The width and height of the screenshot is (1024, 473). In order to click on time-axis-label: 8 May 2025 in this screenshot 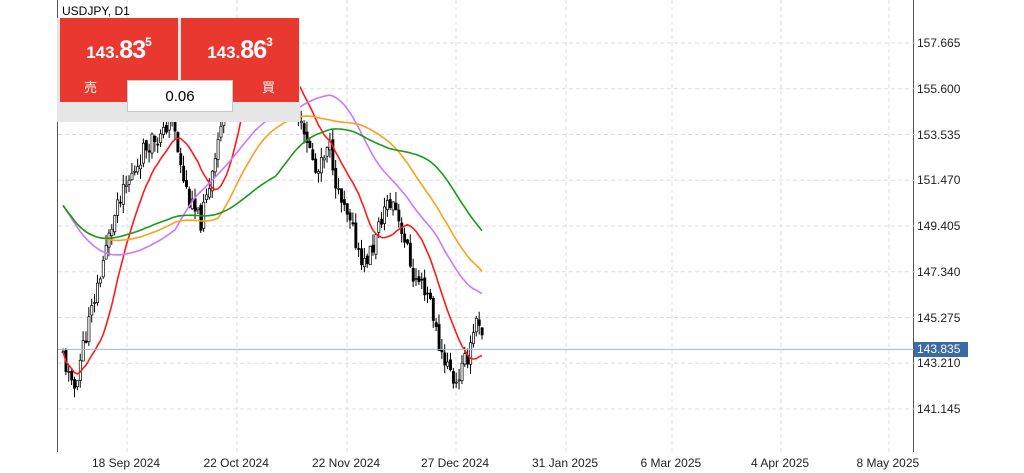, I will do `click(888, 463)`.